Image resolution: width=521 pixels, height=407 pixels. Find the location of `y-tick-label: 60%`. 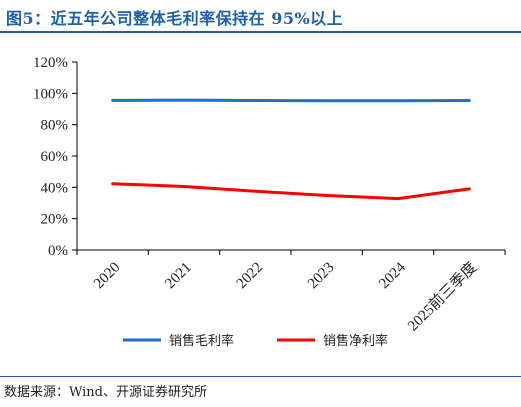

y-tick-label: 60% is located at coordinates (55, 157).